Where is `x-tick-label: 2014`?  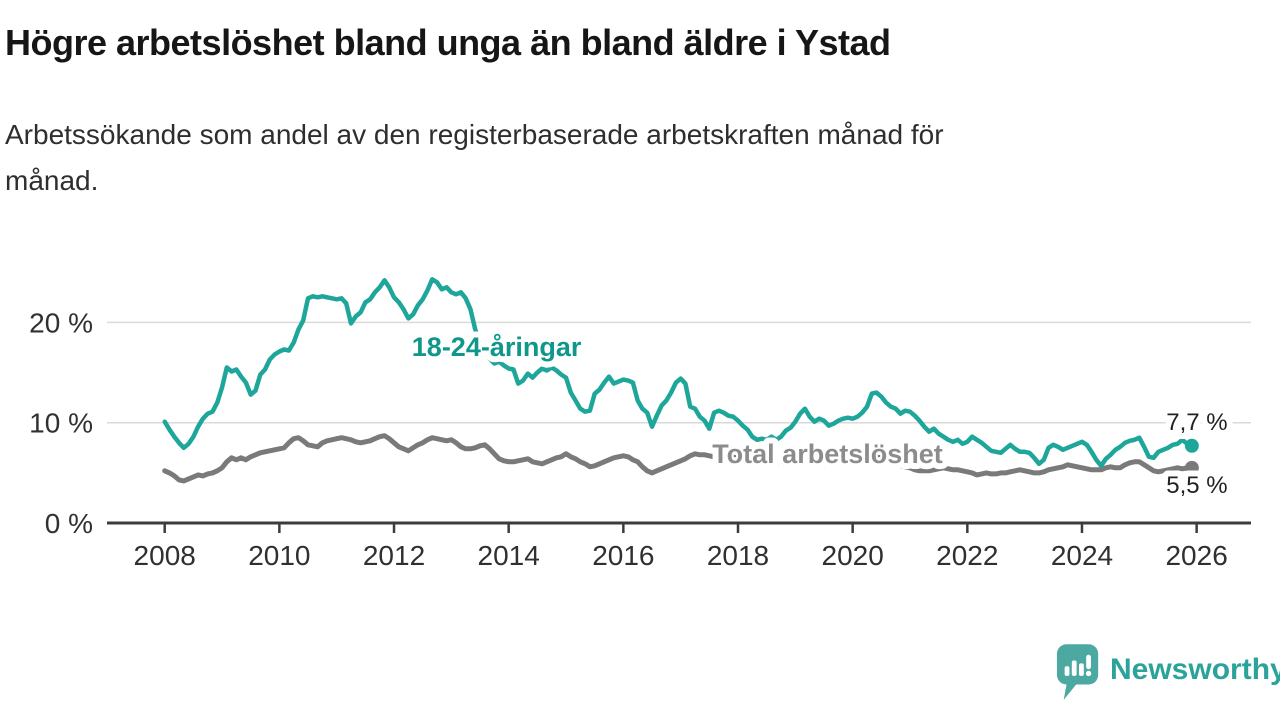 x-tick-label: 2014 is located at coordinates (509, 555).